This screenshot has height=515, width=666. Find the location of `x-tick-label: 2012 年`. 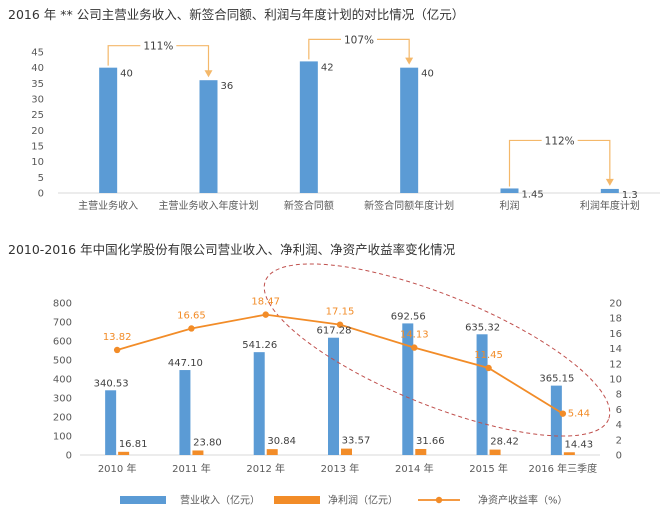

x-tick-label: 2012 年 is located at coordinates (265, 468).